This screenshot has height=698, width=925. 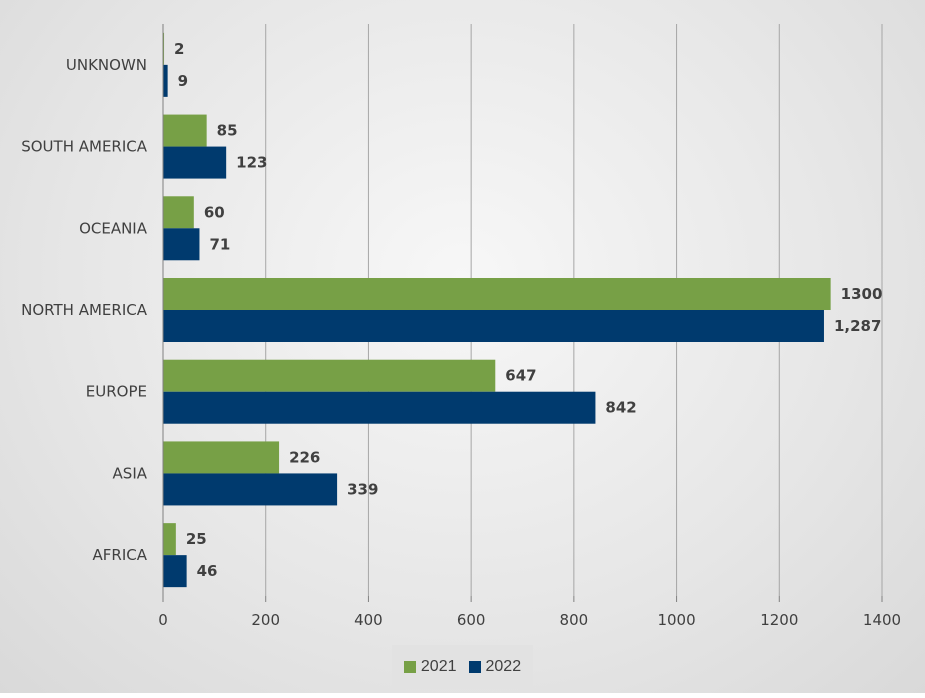 I want to click on legend-item-2022: 2022, so click(x=495, y=667).